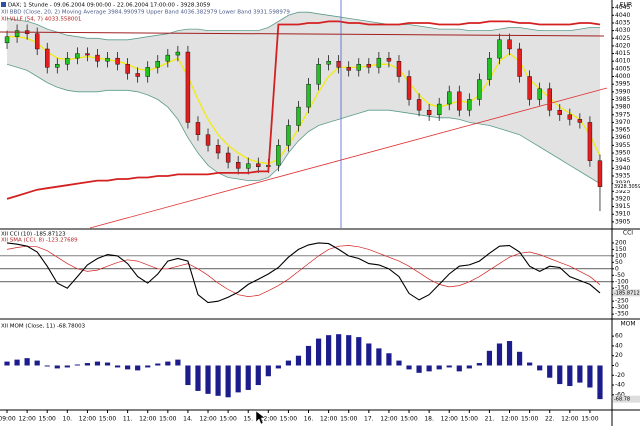  What do you see at coordinates (619, 262) in the screenshot?
I see `y-tick-label: 50` at bounding box center [619, 262].